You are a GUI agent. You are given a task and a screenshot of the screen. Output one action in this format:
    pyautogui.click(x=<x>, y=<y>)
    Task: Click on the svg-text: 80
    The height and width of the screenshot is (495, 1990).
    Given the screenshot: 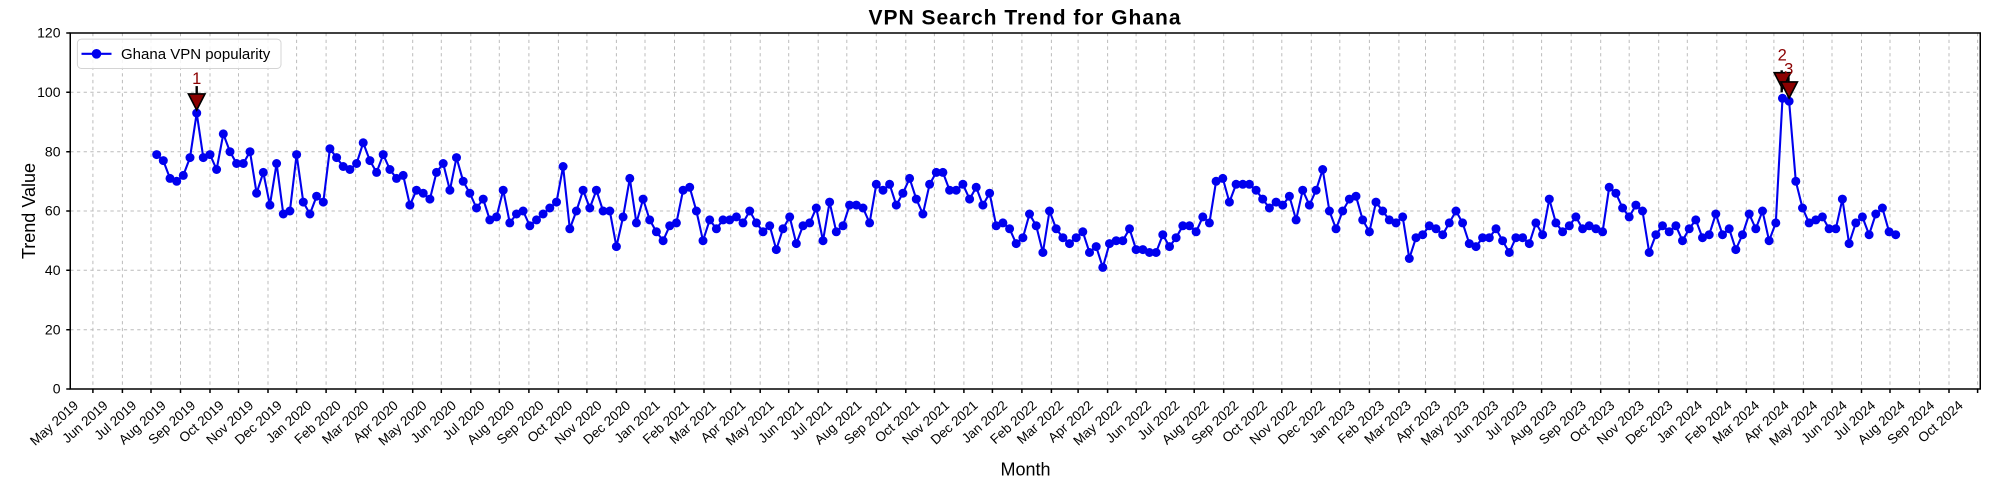 What is the action you would take?
    pyautogui.click(x=53, y=151)
    